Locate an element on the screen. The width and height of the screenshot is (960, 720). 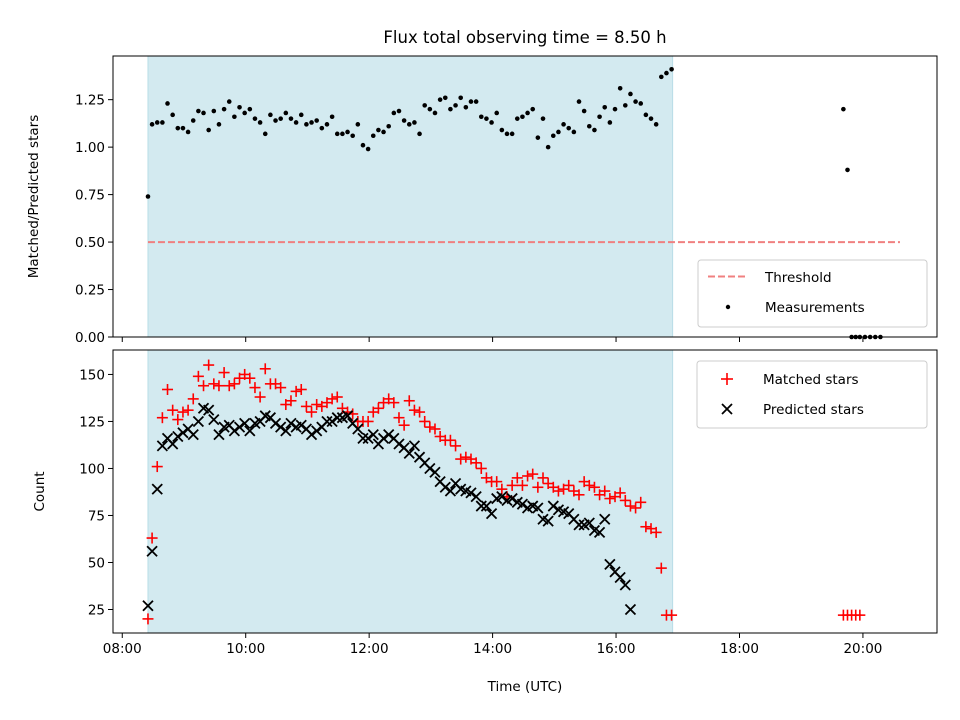
x-tick-label: 16:00 is located at coordinates (616, 649).